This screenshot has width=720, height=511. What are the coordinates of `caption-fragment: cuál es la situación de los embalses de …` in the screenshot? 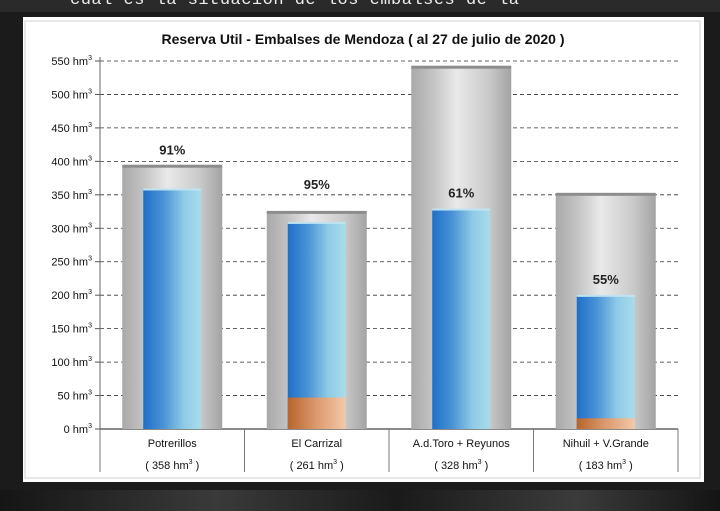 It's located at (370, 4).